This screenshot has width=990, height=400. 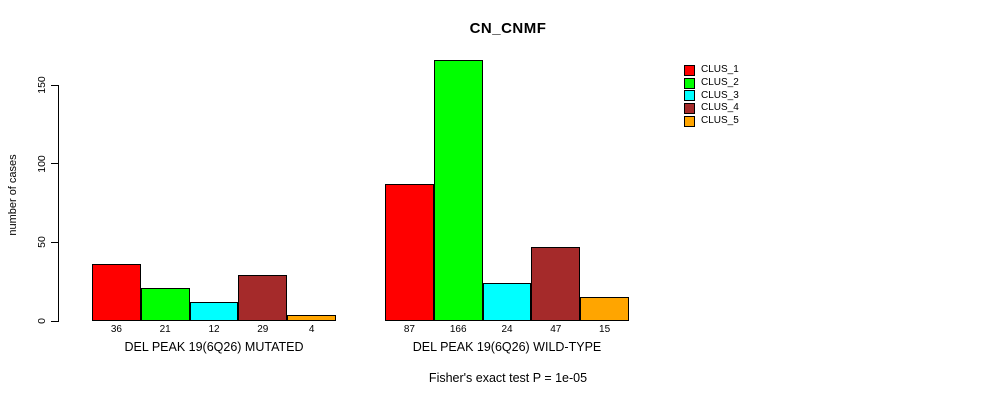 What do you see at coordinates (720, 69) in the screenshot?
I see `legend-label: CLUS_1` at bounding box center [720, 69].